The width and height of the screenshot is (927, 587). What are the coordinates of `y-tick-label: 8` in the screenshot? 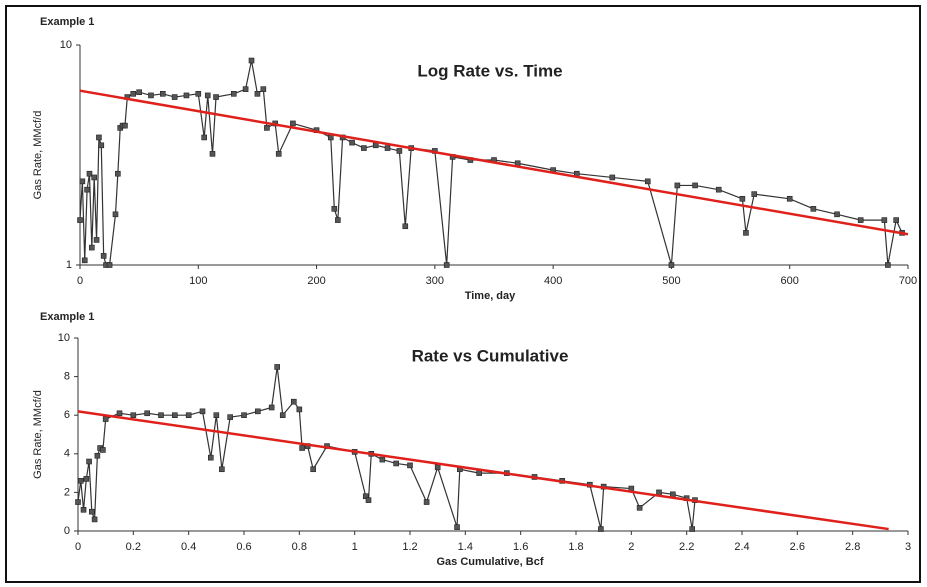 It's located at (67, 377).